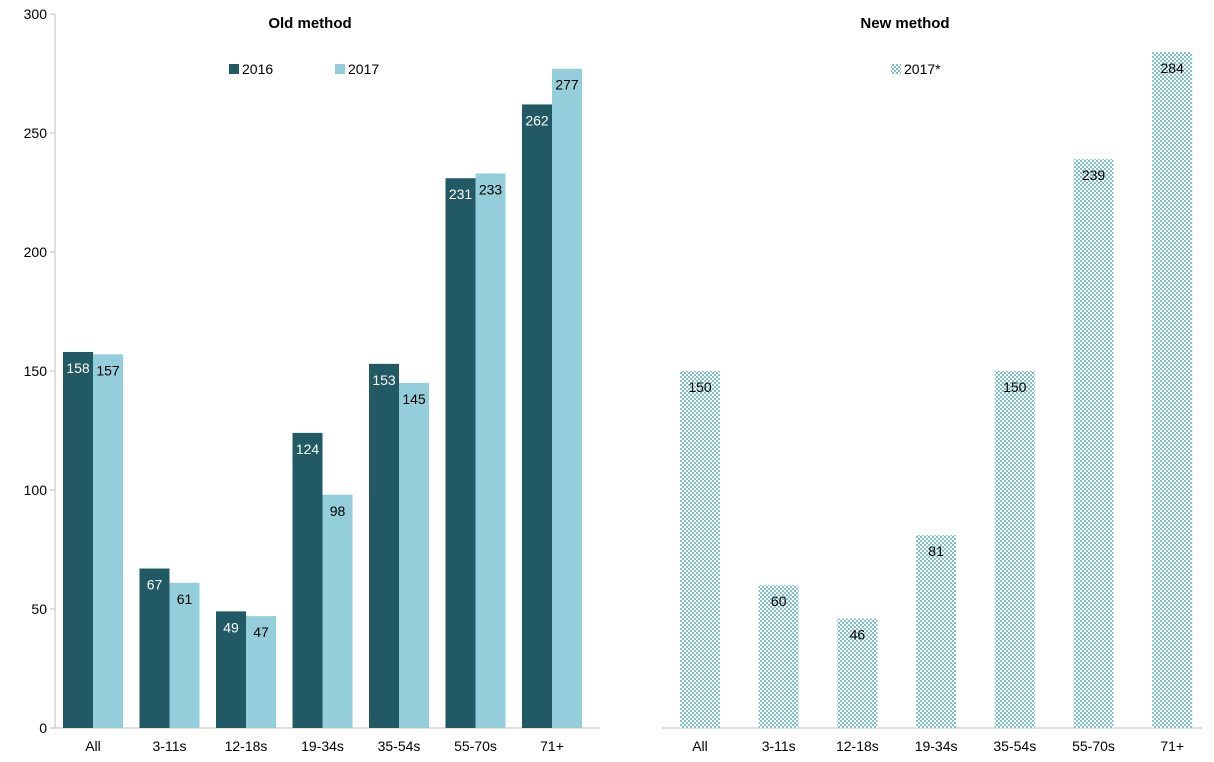  What do you see at coordinates (779, 601) in the screenshot?
I see `data-label: 60` at bounding box center [779, 601].